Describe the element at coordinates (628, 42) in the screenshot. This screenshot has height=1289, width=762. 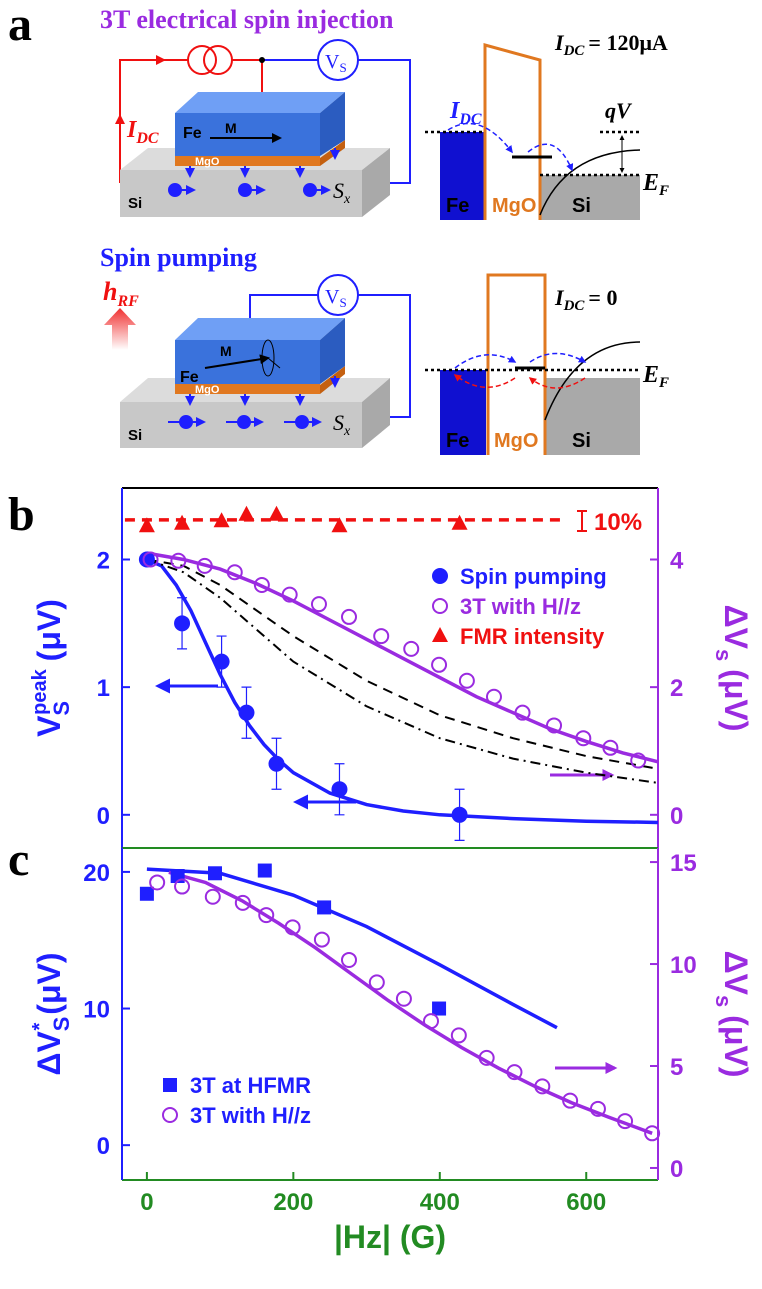
I see `label-rest: = 120μA` at that location.